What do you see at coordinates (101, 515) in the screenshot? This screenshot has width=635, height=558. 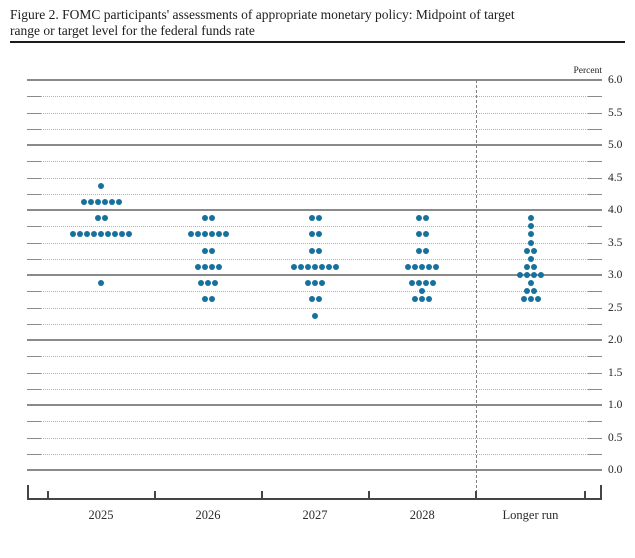 I see `x-axis-label: 2025` at bounding box center [101, 515].